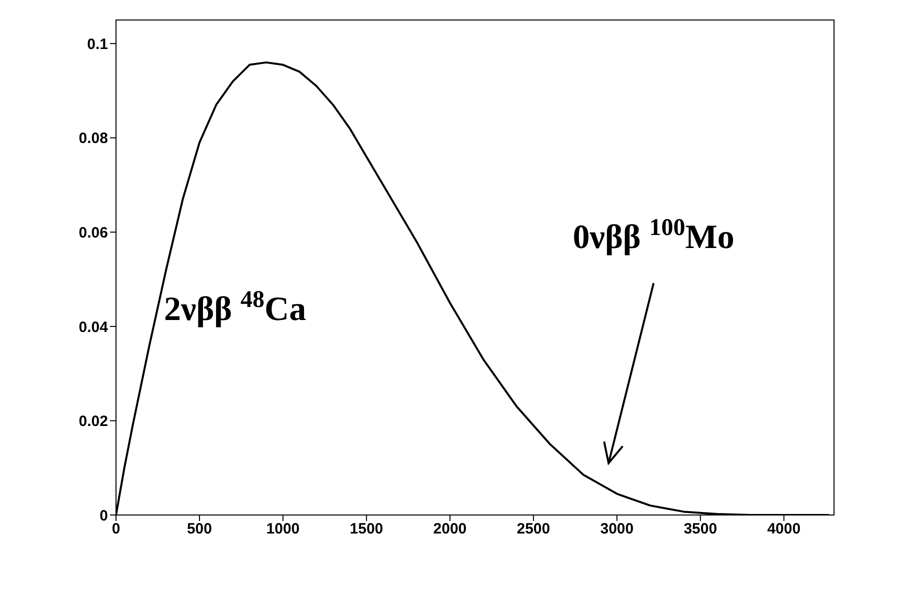 Image resolution: width=906 pixels, height=594 pixels. What do you see at coordinates (93, 327) in the screenshot?
I see `y-tick-label: 0.04` at bounding box center [93, 327].